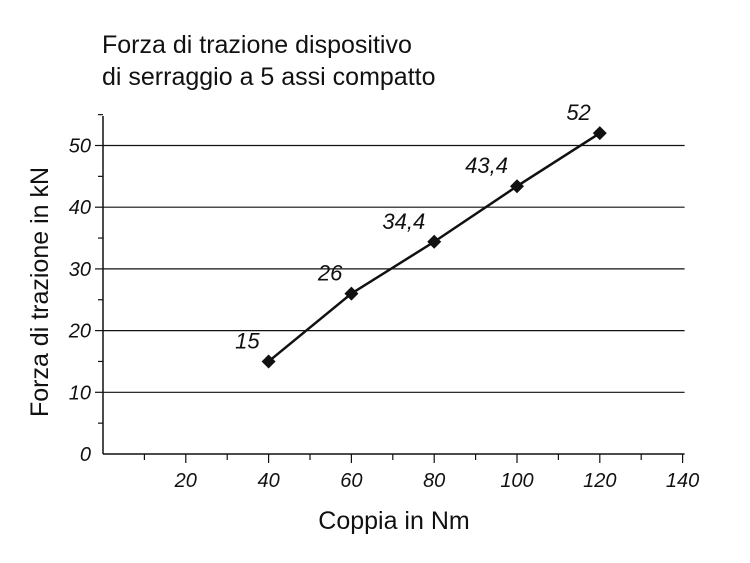 Image resolution: width=750 pixels, height=563 pixels. I want to click on y-tick-label-20: 20, so click(79, 332).